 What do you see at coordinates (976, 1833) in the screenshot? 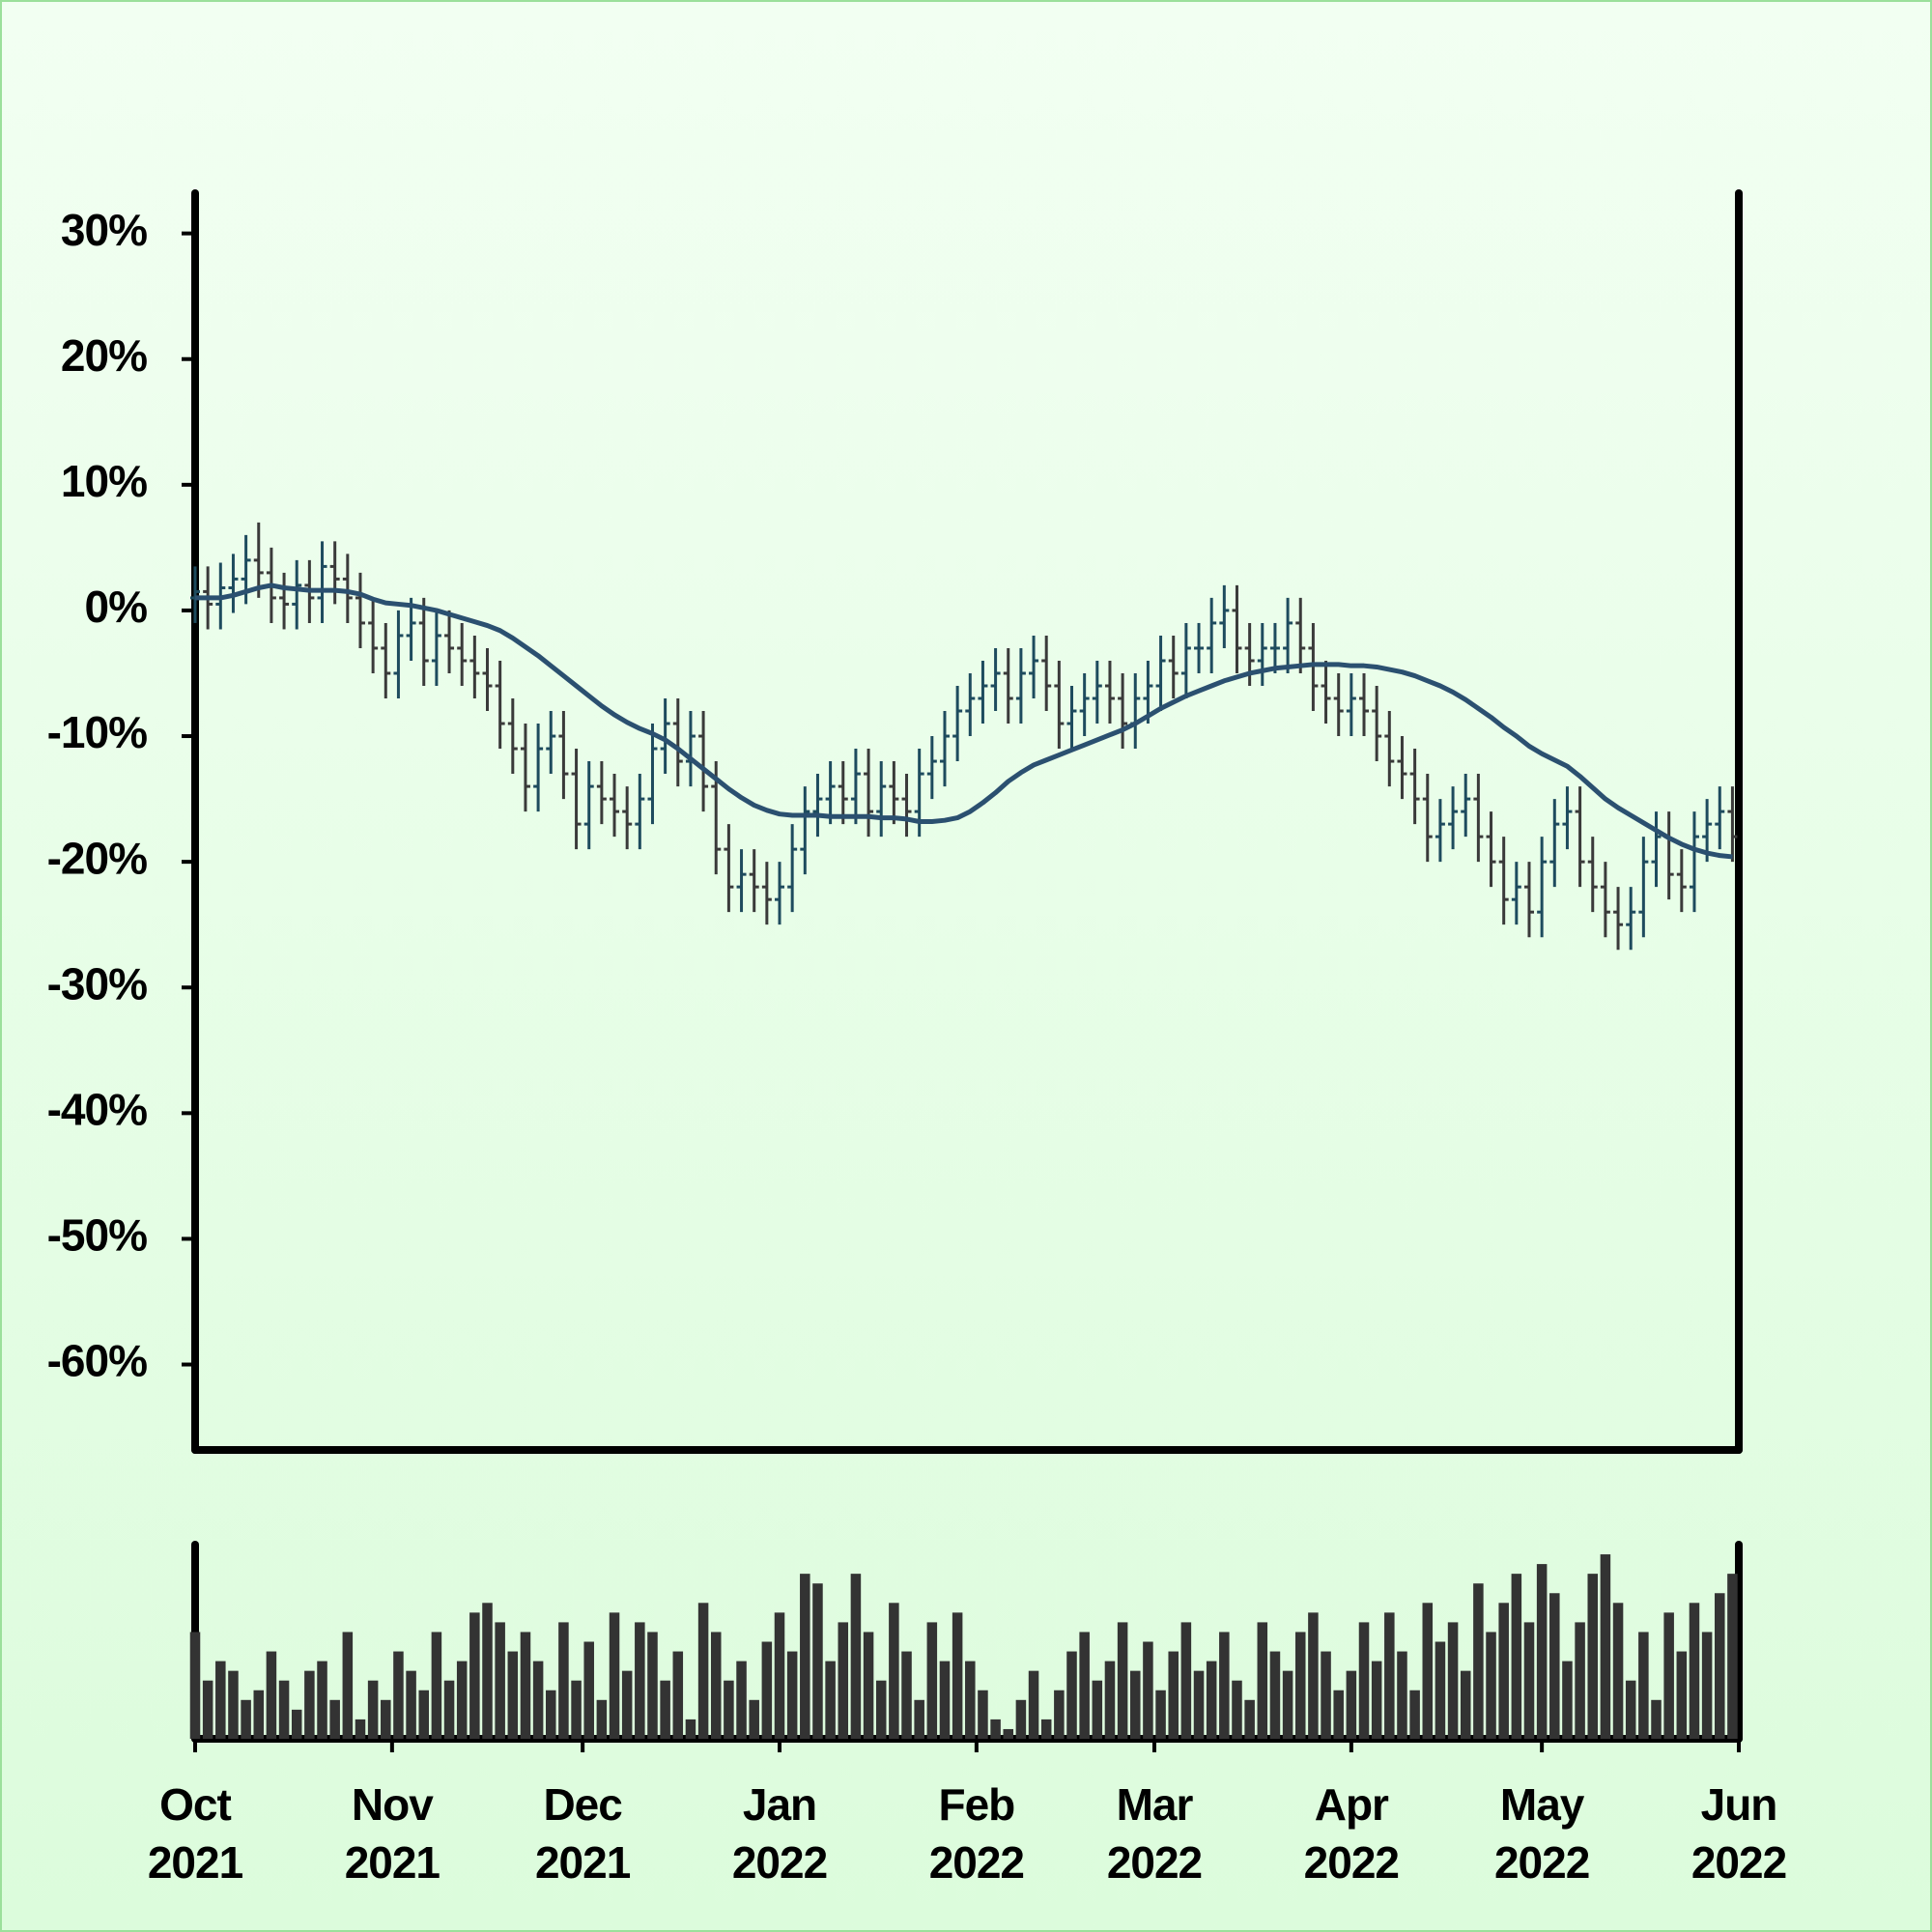
I see `x-tick-label: Feb 2022` at bounding box center [976, 1833].